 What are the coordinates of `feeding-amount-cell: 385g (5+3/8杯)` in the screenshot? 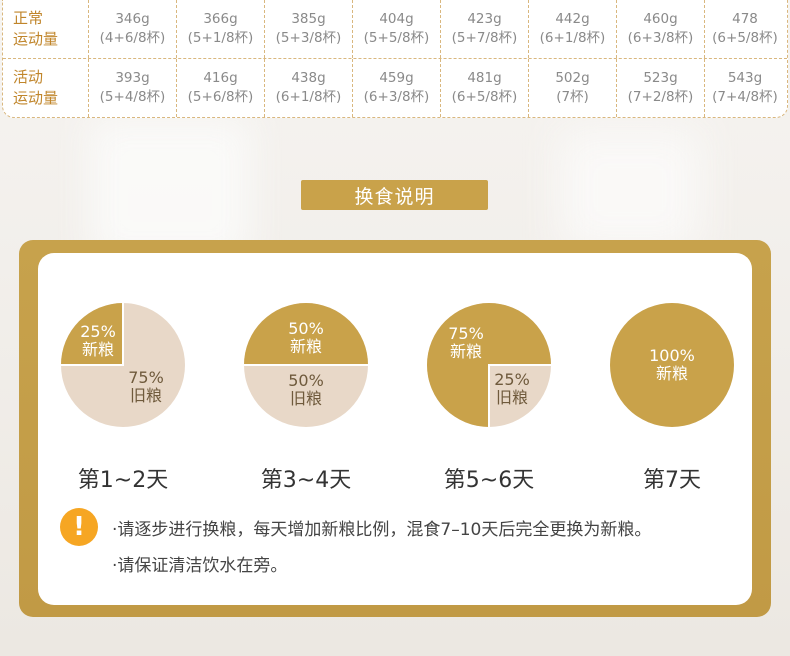 It's located at (309, 29).